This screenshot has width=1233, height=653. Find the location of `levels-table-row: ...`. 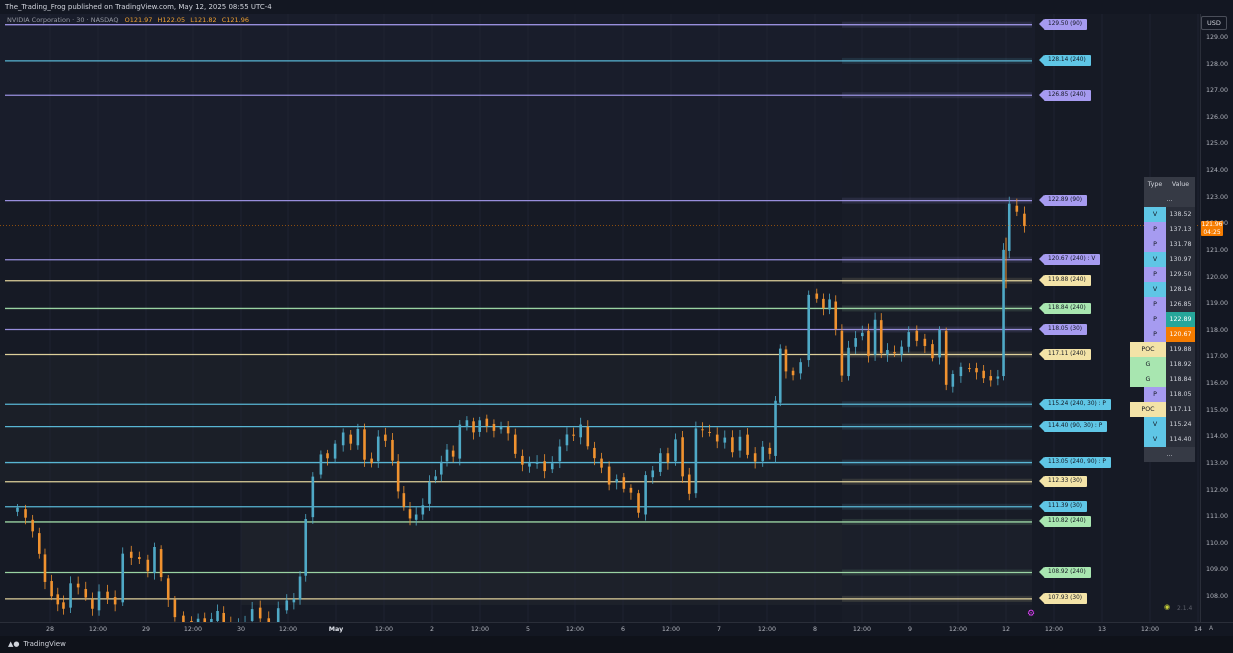

levels-table-row: ... is located at coordinates (1169, 454).